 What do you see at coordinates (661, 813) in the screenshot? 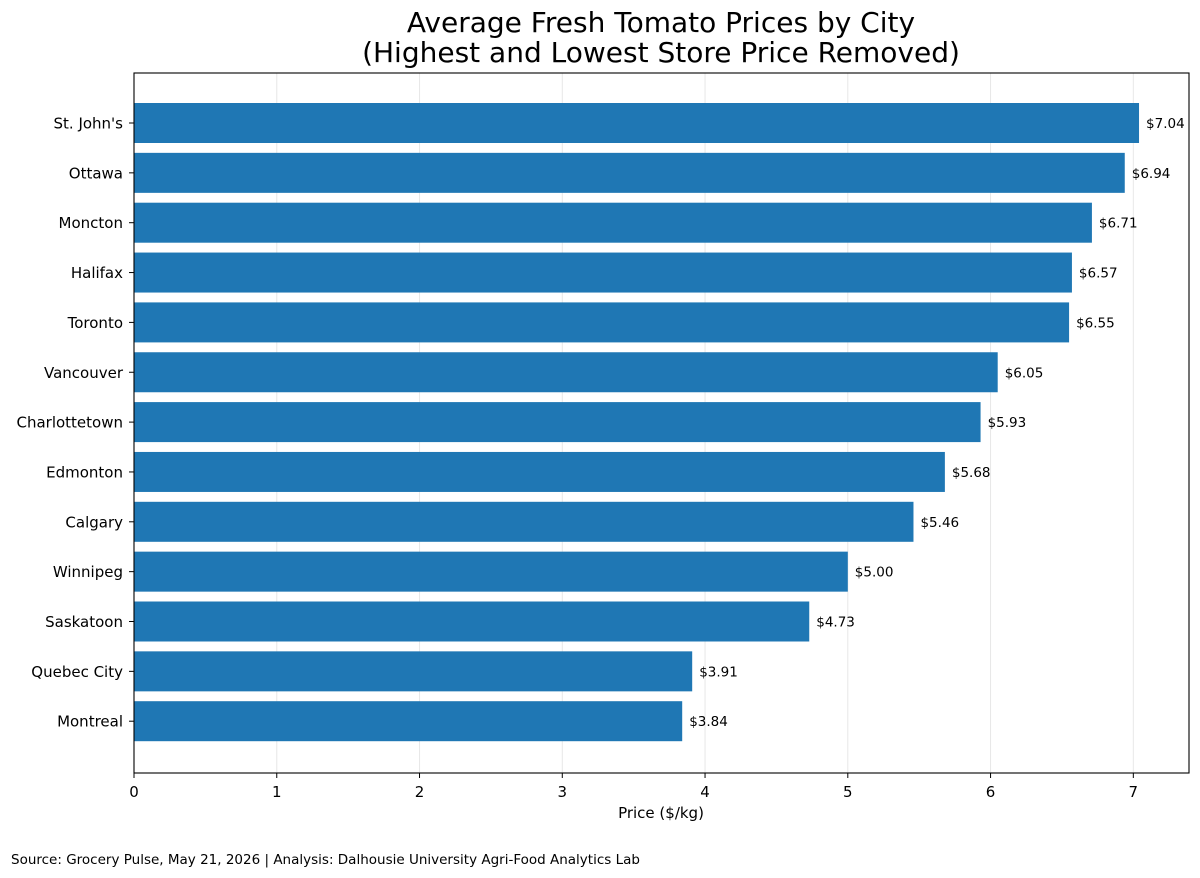
I see `x-axis-label: Price ($/kg)` at bounding box center [661, 813].